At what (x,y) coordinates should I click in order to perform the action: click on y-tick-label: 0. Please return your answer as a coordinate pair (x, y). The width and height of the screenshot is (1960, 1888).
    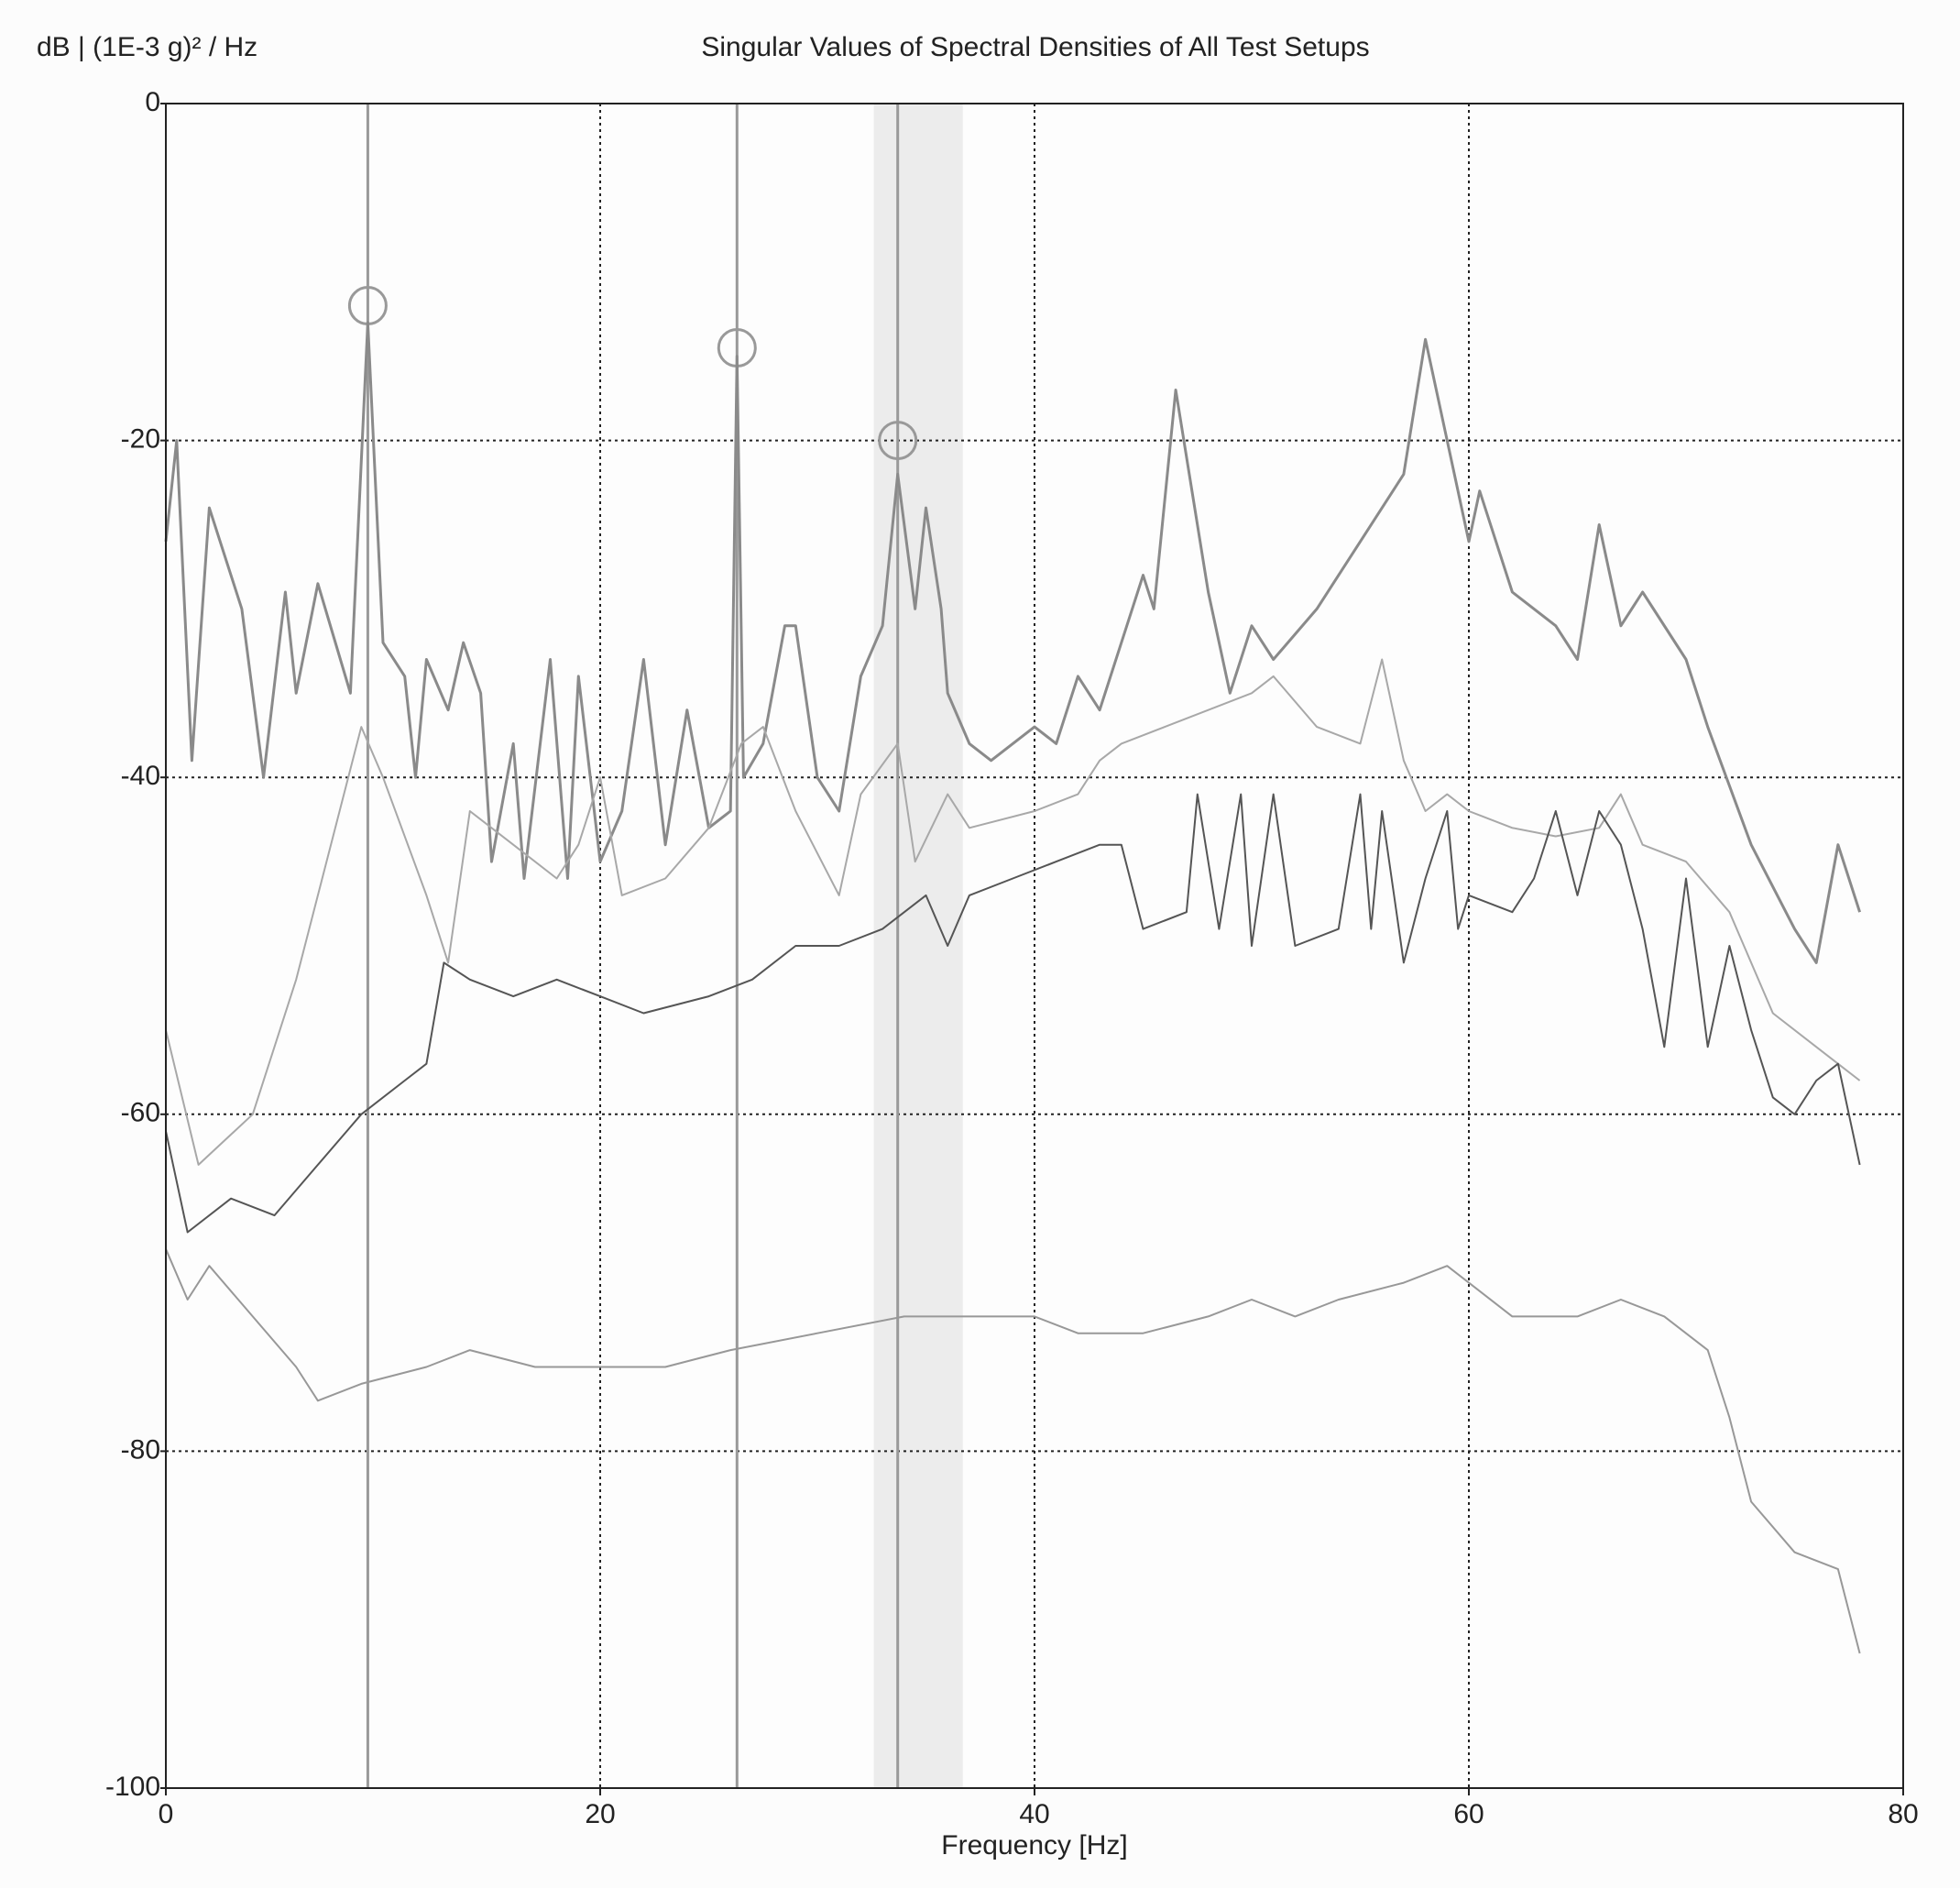
    Looking at the image, I should click on (152, 102).